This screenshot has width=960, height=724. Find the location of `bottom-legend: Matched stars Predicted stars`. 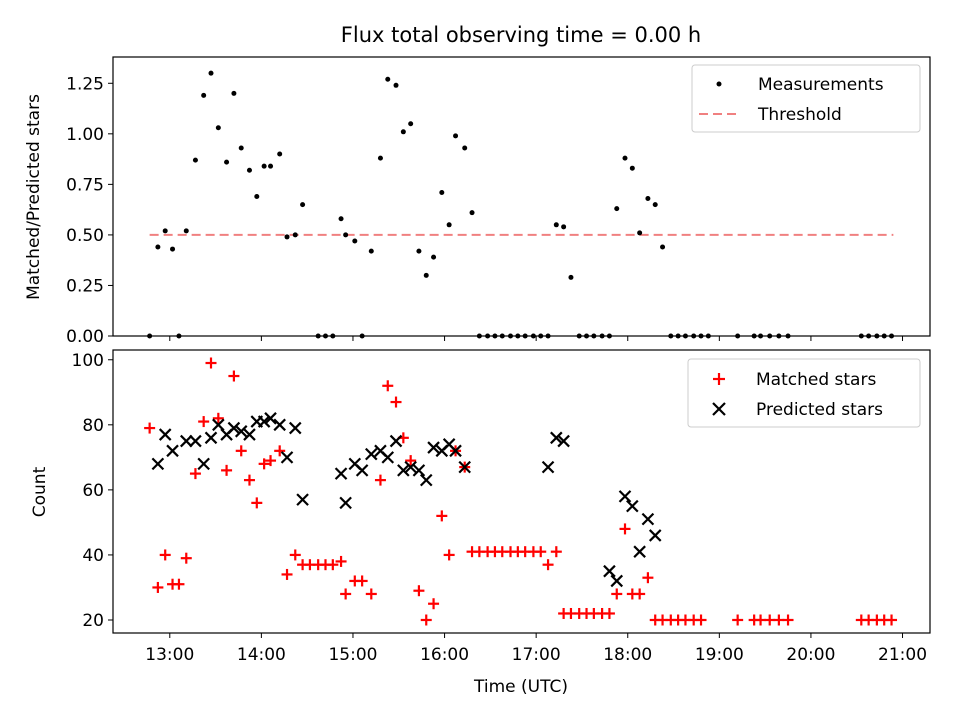

bottom-legend: Matched stars Predicted stars is located at coordinates (804, 393).